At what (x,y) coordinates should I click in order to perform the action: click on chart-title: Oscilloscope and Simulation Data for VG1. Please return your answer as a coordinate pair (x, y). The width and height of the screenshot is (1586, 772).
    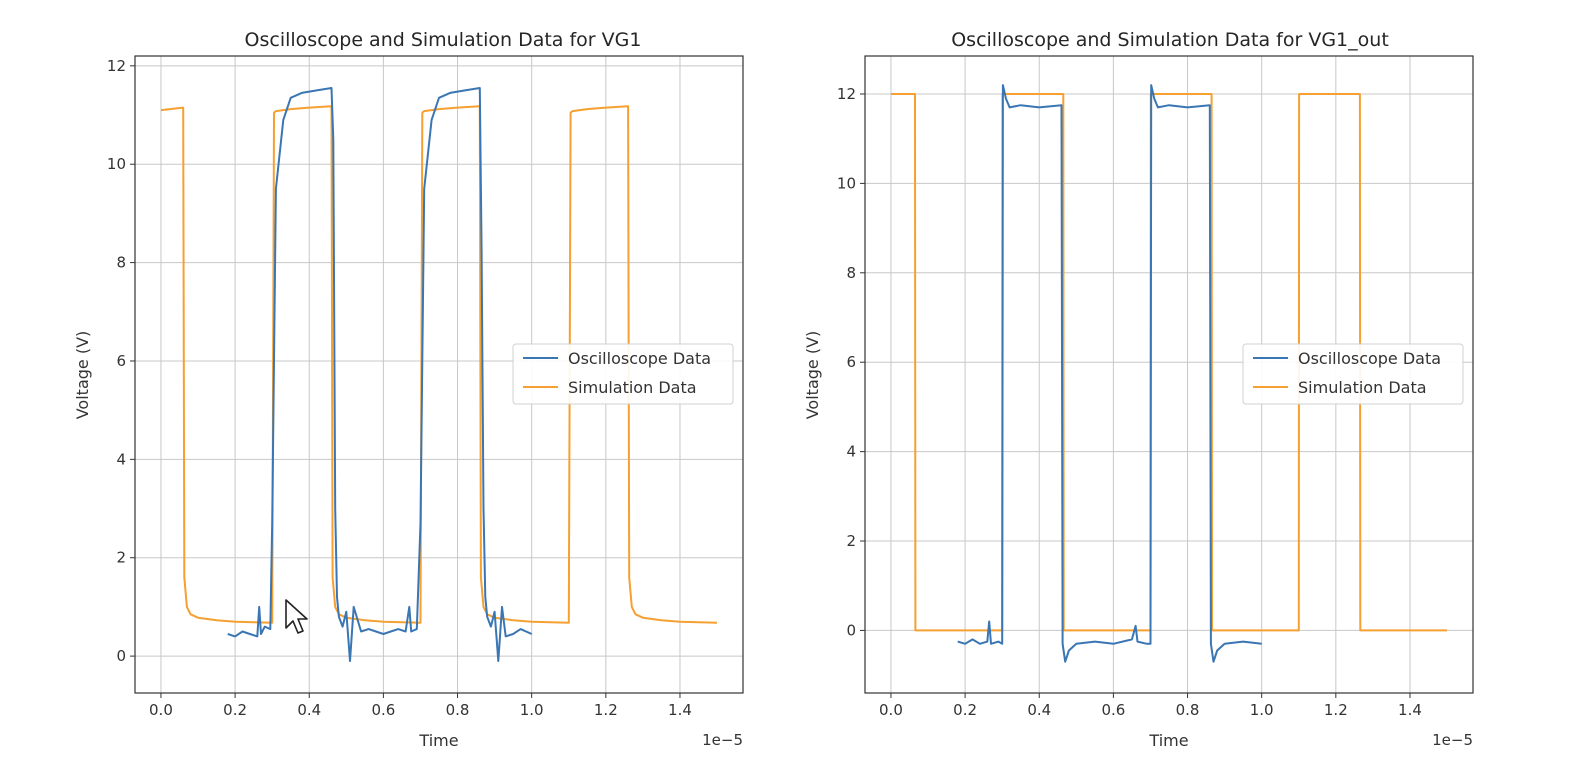
    Looking at the image, I should click on (443, 40).